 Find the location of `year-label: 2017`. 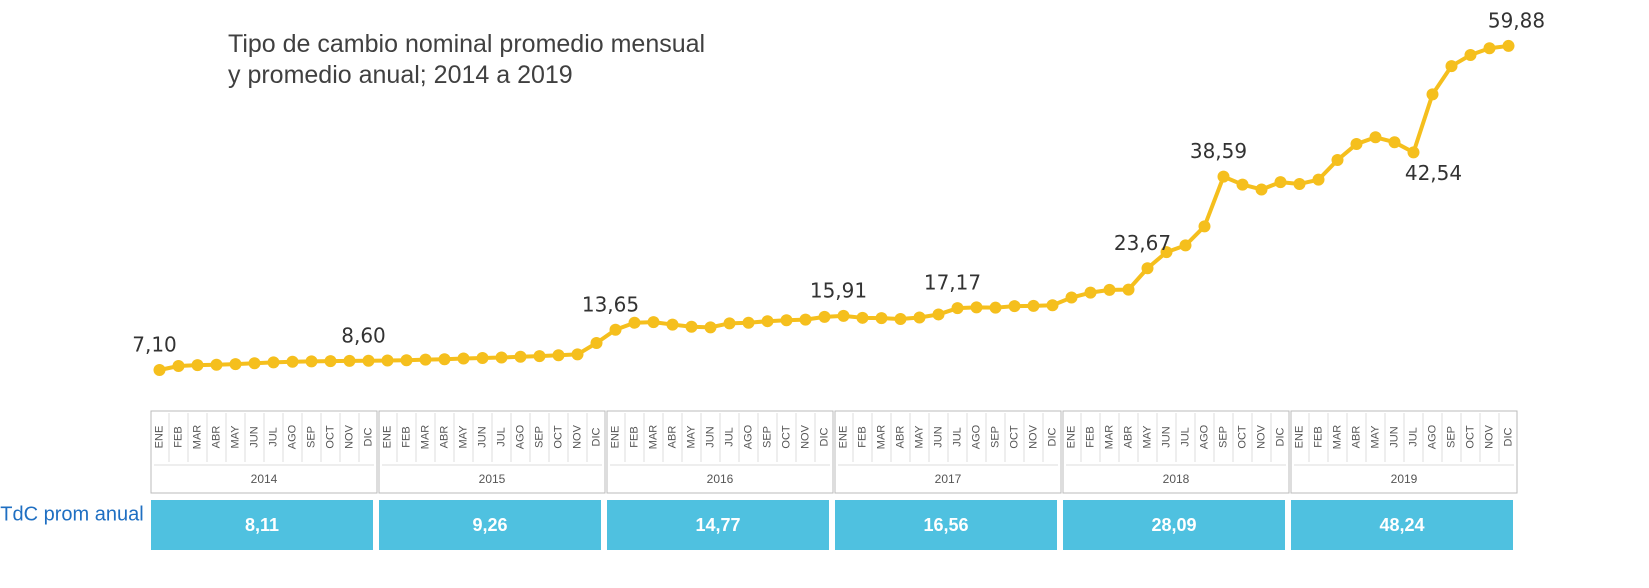

year-label: 2017 is located at coordinates (948, 479).